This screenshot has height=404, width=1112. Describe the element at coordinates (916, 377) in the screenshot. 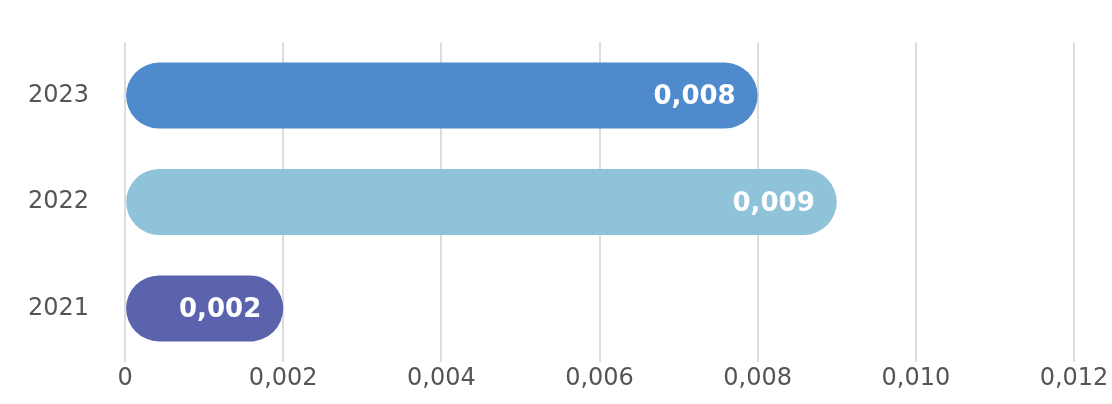

I see `x-tick-label: 0,010` at that location.